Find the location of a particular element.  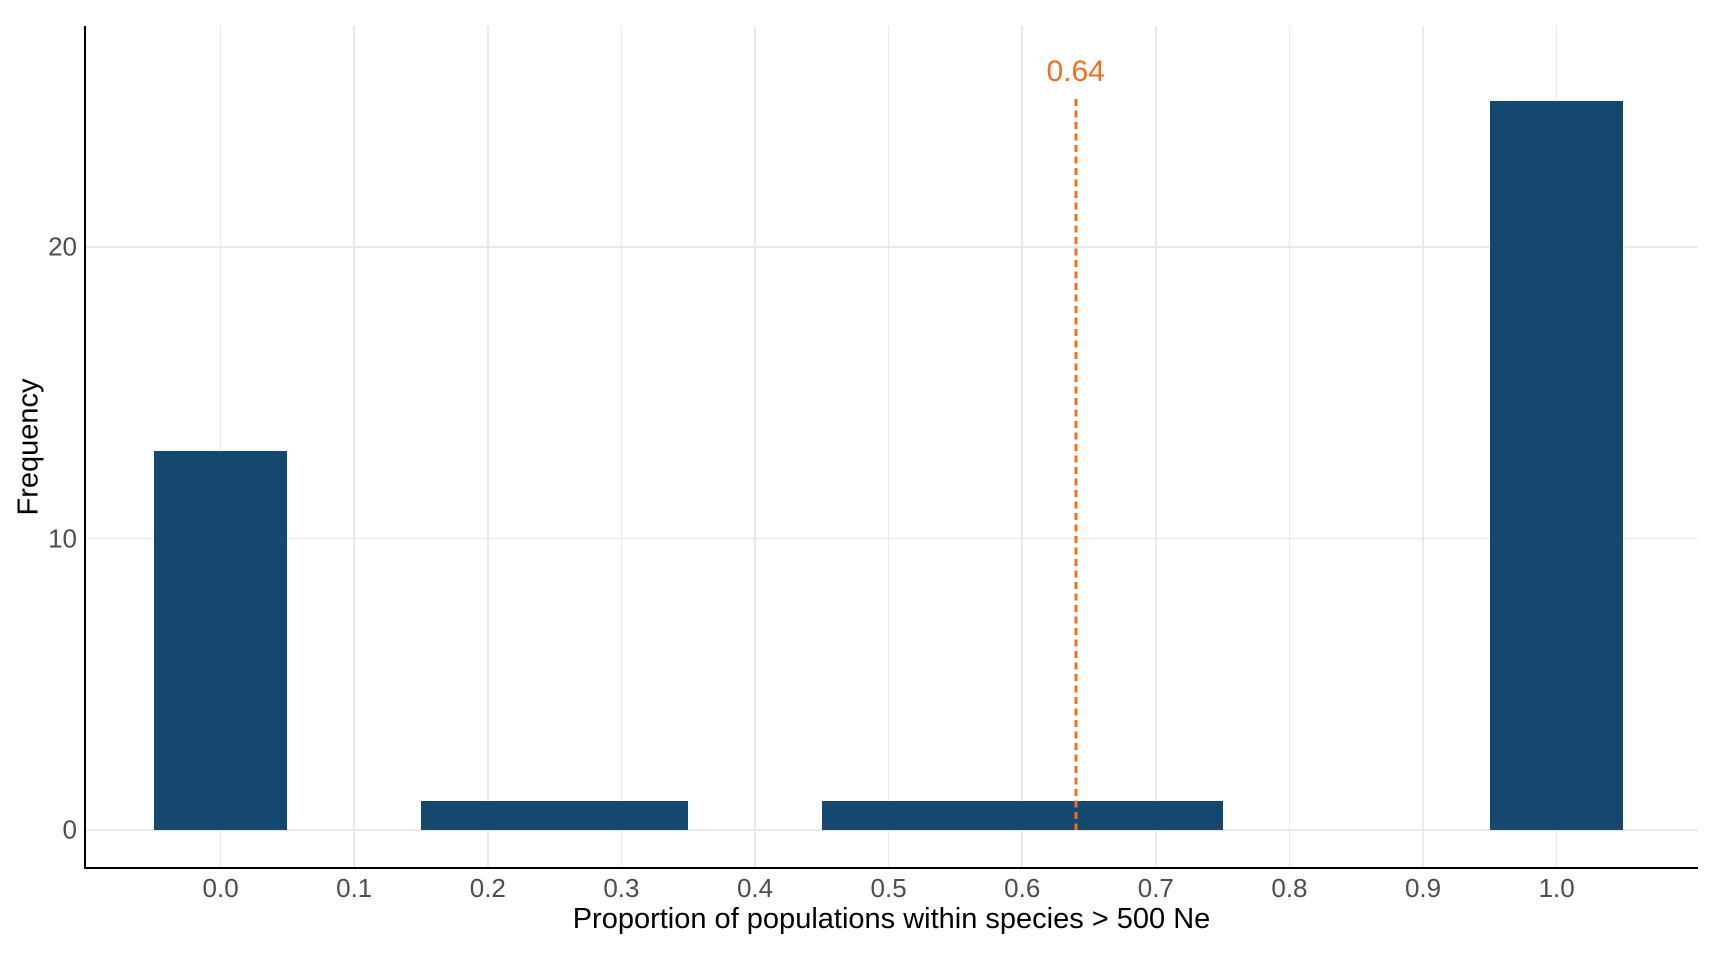

x-axis-line is located at coordinates (891, 868).